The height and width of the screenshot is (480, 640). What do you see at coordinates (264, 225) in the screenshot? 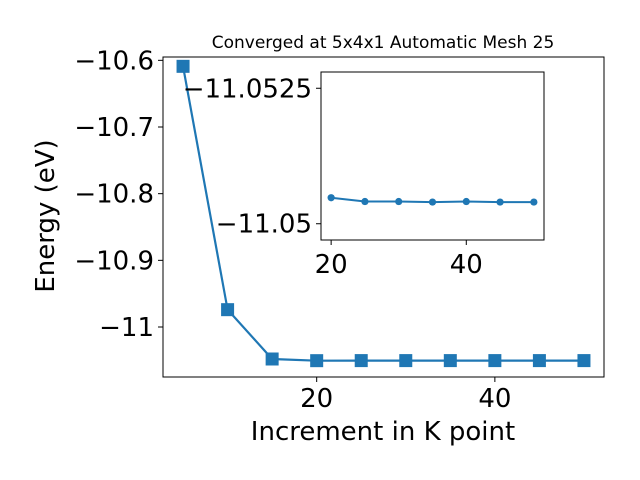
I see `inset-y-tick-label: −11.05` at bounding box center [264, 225].